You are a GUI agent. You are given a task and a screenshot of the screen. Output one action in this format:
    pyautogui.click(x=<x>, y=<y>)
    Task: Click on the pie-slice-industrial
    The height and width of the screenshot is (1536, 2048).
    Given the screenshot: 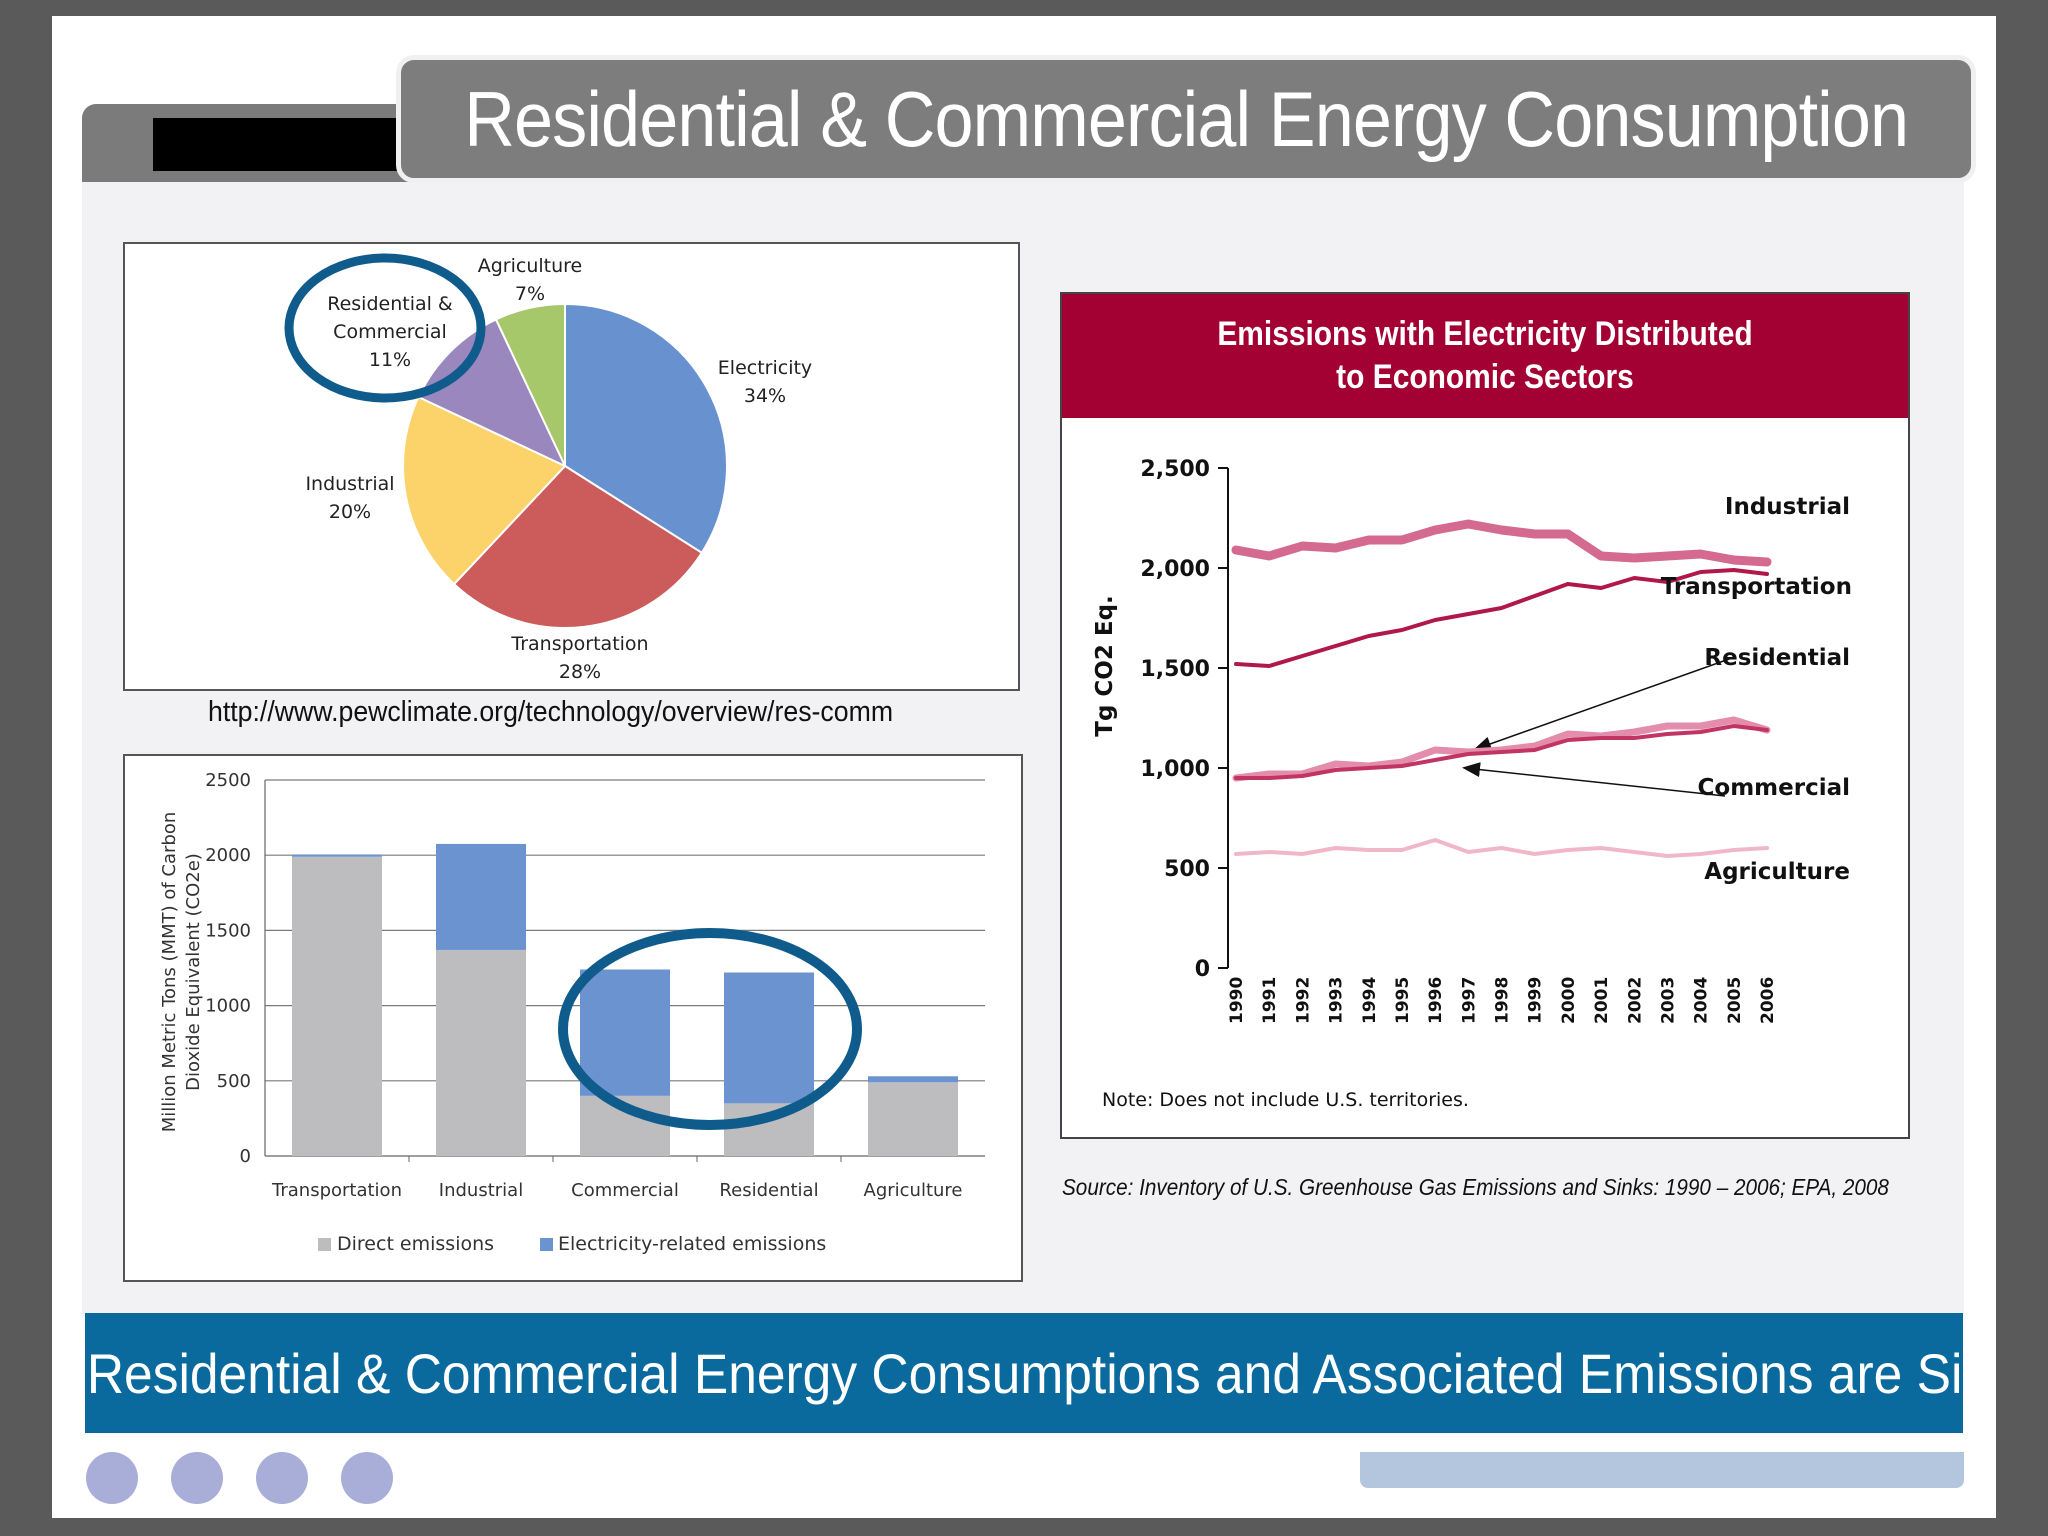 What is the action you would take?
    pyautogui.click(x=484, y=490)
    